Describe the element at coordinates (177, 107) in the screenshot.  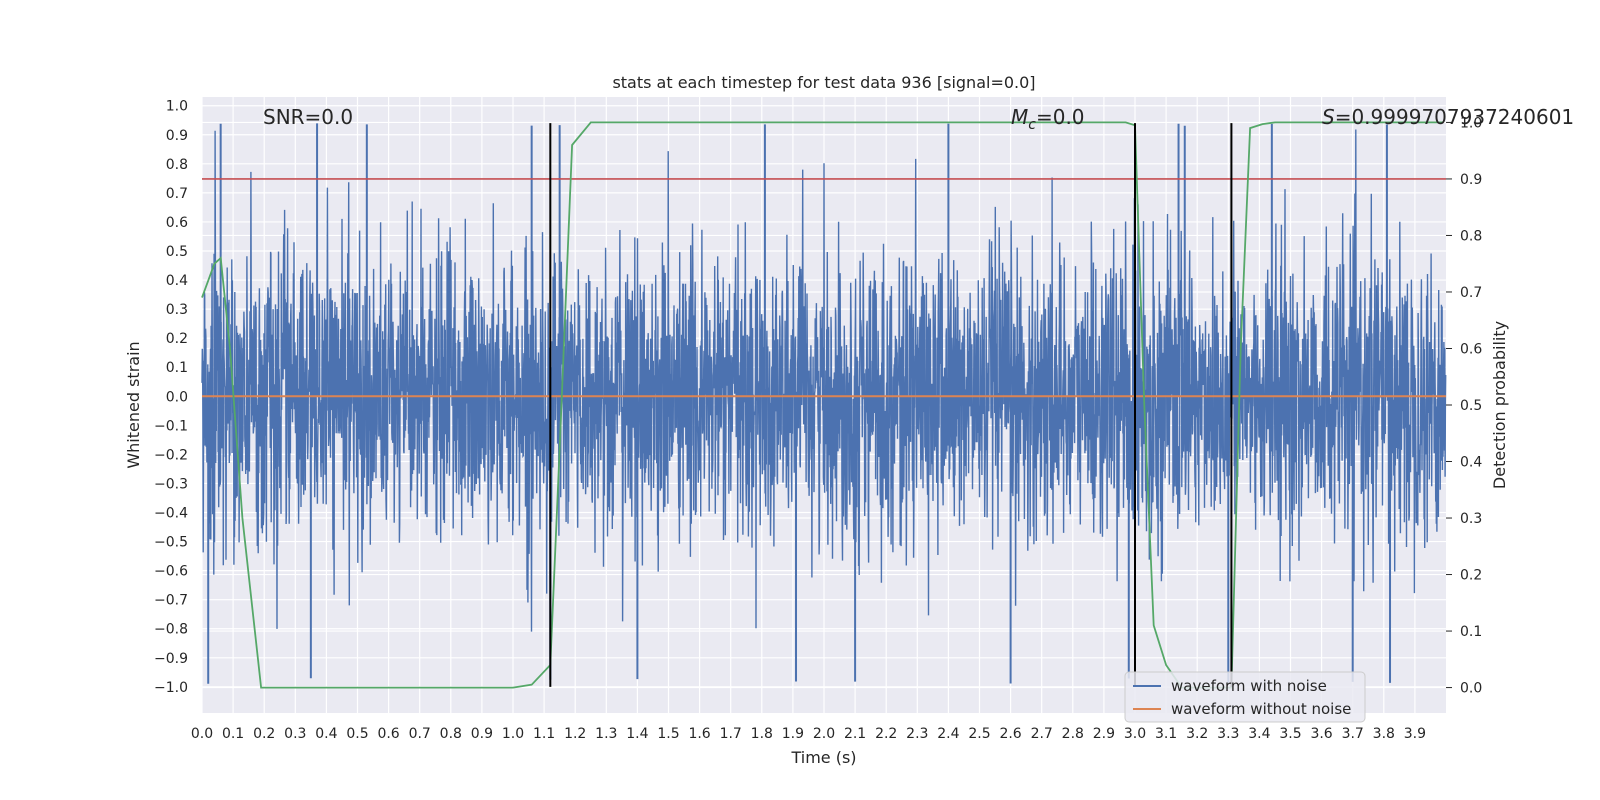
I see `y-tick-label: 1.0` at that location.